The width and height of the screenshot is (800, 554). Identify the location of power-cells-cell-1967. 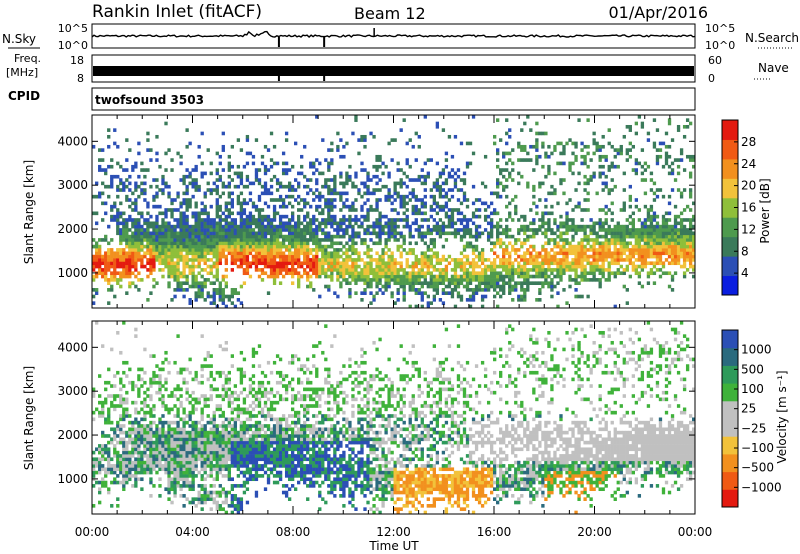
(353, 276).